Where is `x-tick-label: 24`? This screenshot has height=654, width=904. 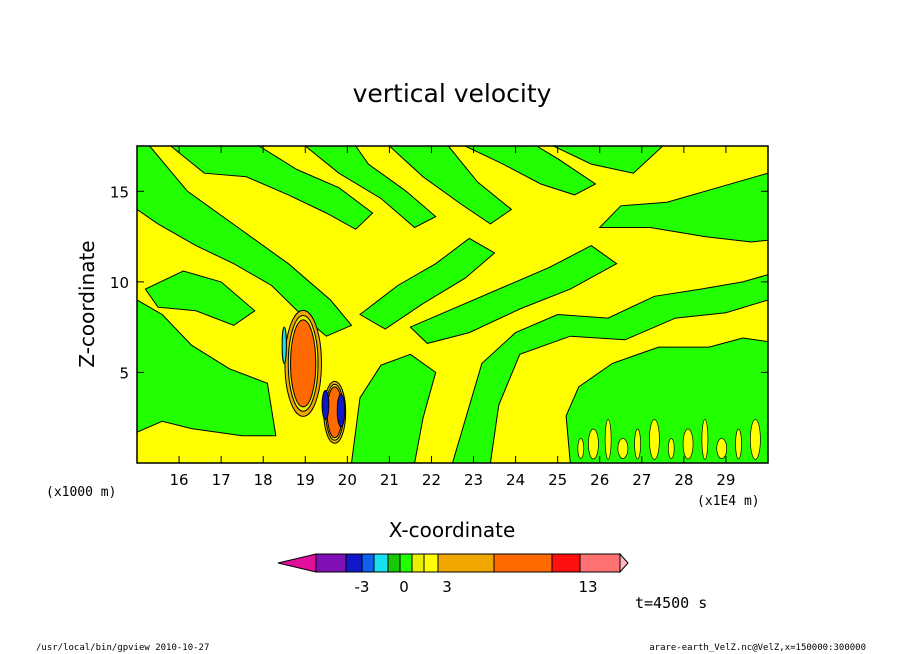 x-tick-label: 24 is located at coordinates (515, 480).